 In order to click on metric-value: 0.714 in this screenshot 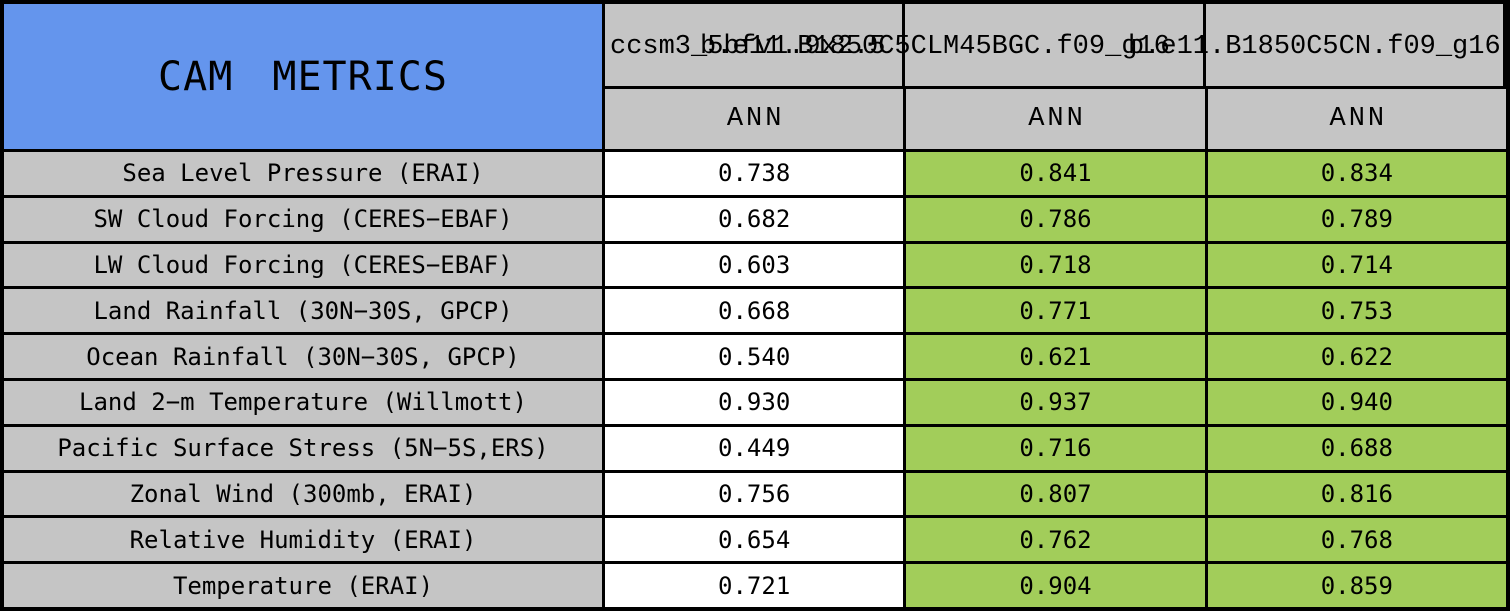, I will do `click(1356, 265)`.